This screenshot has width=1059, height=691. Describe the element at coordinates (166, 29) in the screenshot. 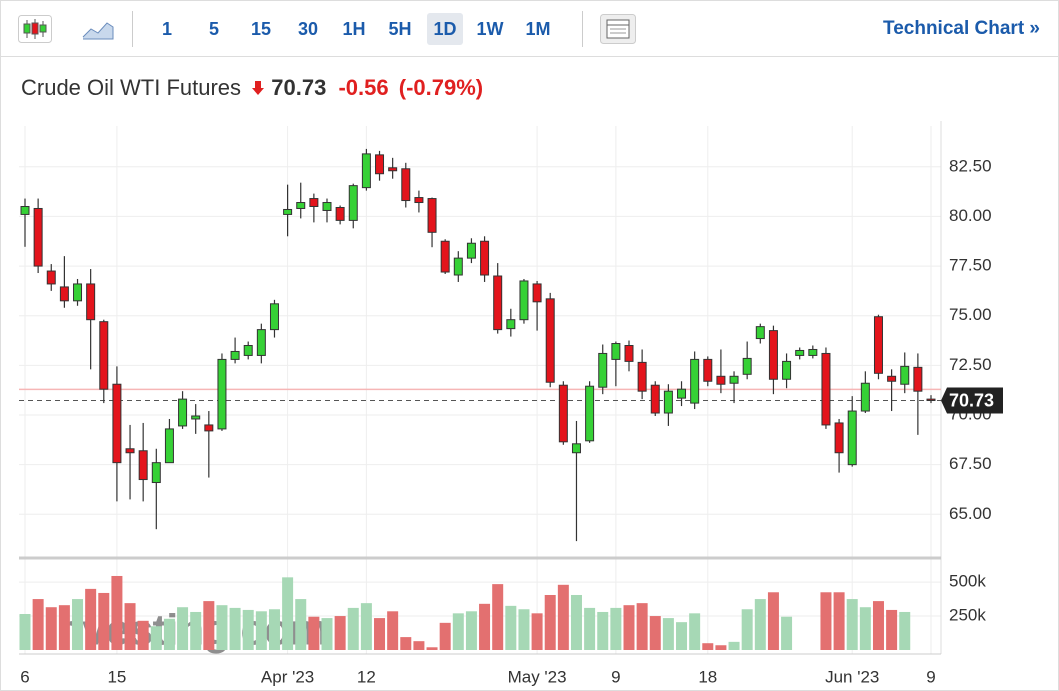

I see `interval-button: 1` at that location.